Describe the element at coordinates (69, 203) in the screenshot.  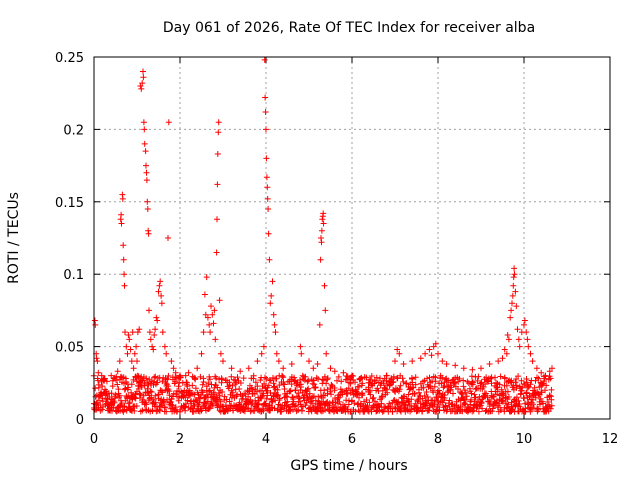
I see `y-tick-label: 0.15` at that location.